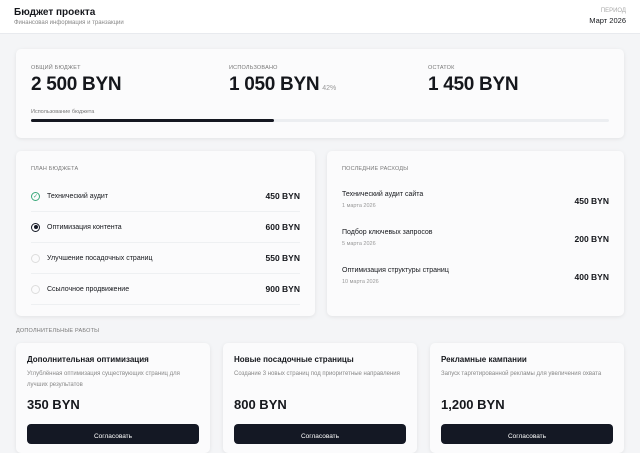 The width and height of the screenshot is (640, 453). I want to click on extra-title: Дополнительная оптимизация, so click(88, 359).